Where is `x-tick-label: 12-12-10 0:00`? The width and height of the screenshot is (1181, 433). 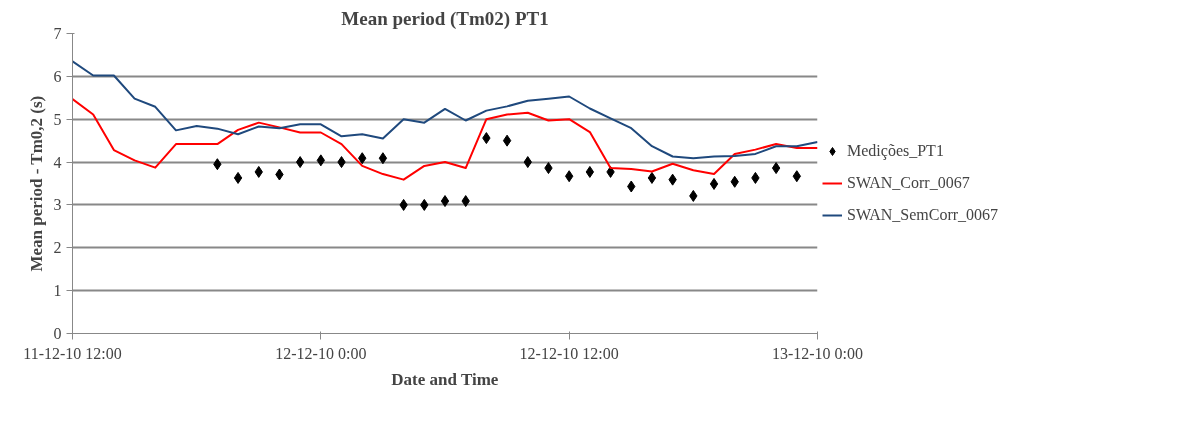 x-tick-label: 12-12-10 0:00 is located at coordinates (321, 353).